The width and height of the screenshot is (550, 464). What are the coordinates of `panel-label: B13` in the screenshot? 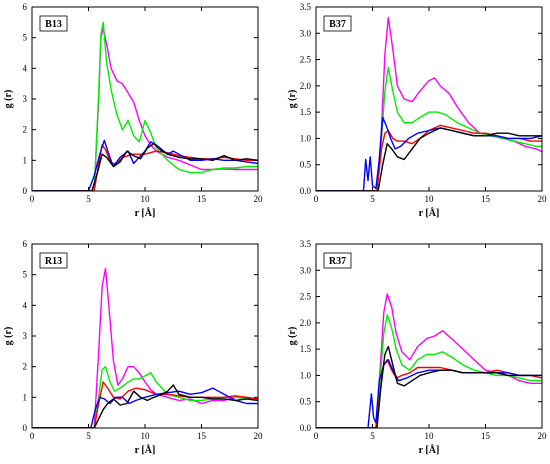 It's located at (53, 23).